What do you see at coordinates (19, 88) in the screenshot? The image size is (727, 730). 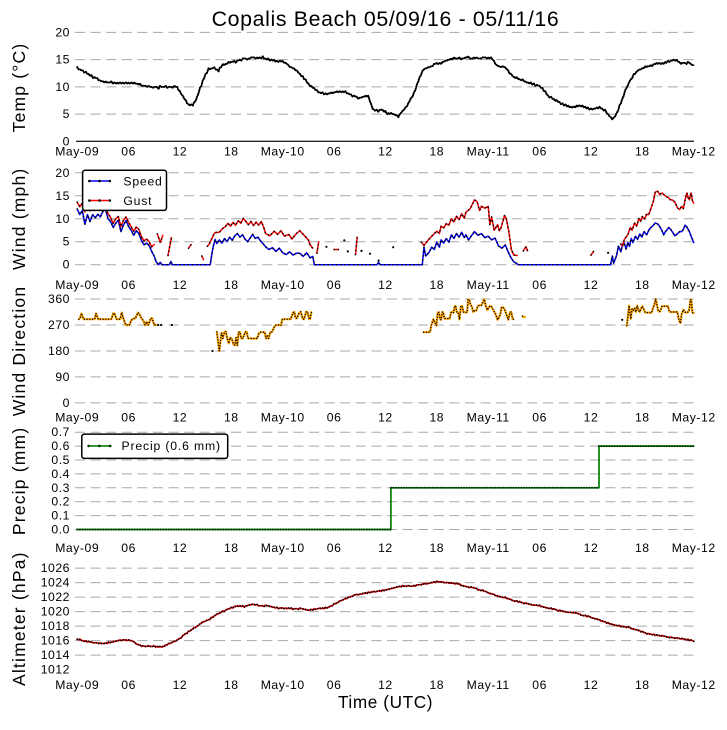 I see `svg-text: Temp (°C)` at bounding box center [19, 88].